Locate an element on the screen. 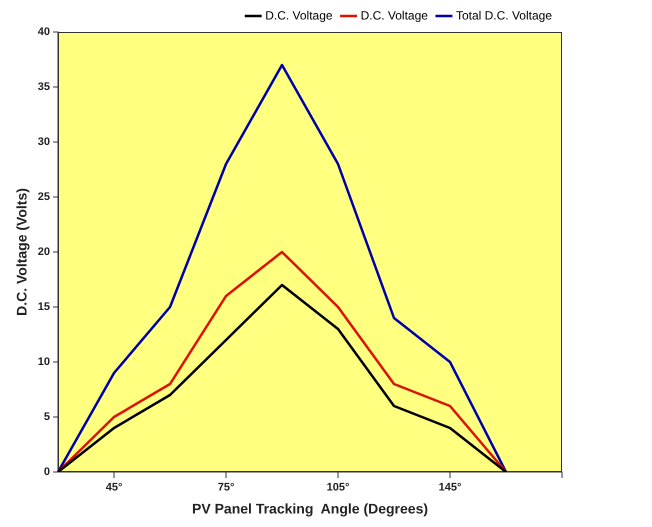 This screenshot has height=527, width=652. x-tick-label: 105° is located at coordinates (338, 488).